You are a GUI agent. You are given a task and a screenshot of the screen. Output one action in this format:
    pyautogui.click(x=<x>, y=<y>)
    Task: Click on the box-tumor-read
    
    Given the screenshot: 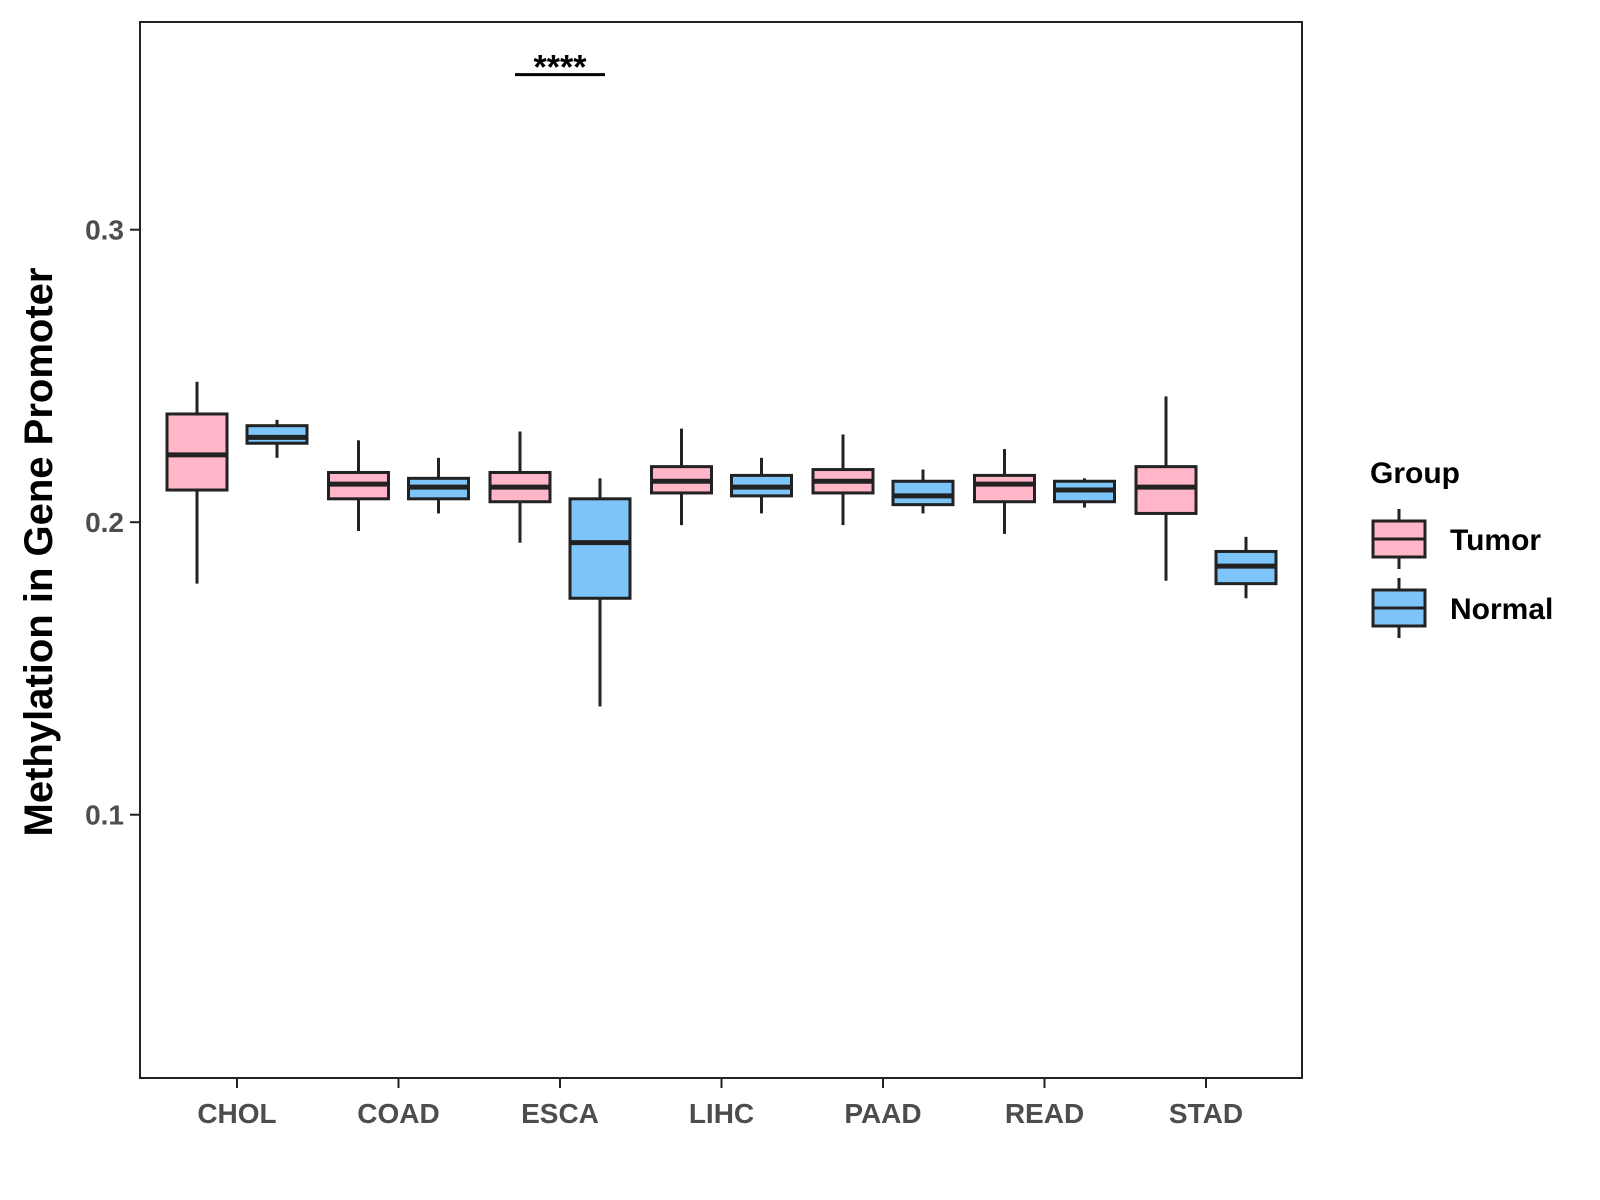 What is the action you would take?
    pyautogui.click(x=1004, y=491)
    